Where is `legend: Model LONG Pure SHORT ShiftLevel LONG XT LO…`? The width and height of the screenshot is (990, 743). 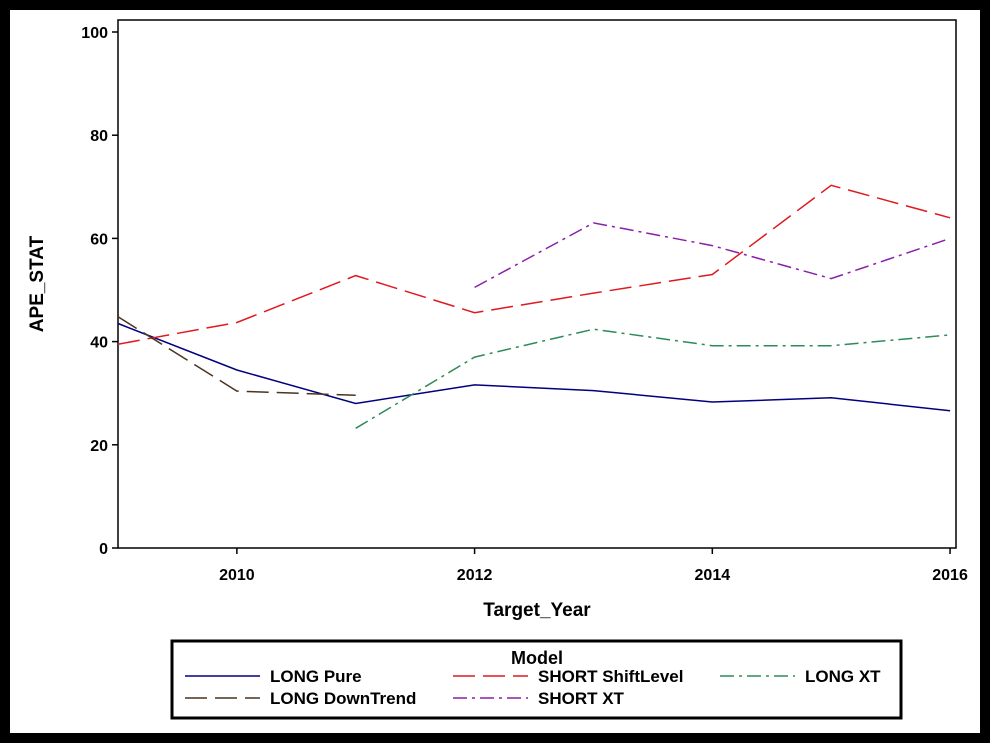
legend: Model LONG Pure SHORT ShiftLevel LONG XT LO… is located at coordinates (536, 679).